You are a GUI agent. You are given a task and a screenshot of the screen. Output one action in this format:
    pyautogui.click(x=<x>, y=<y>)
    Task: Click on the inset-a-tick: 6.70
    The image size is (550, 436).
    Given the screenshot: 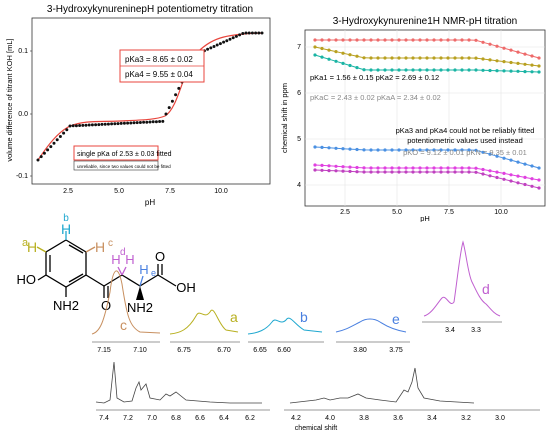 What is the action you would take?
    pyautogui.click(x=224, y=350)
    